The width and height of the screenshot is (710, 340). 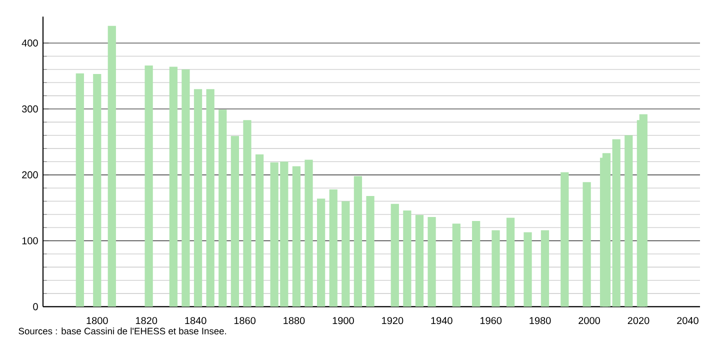 What do you see at coordinates (540, 320) in the screenshot?
I see `x-tick-label: 1980` at bounding box center [540, 320].